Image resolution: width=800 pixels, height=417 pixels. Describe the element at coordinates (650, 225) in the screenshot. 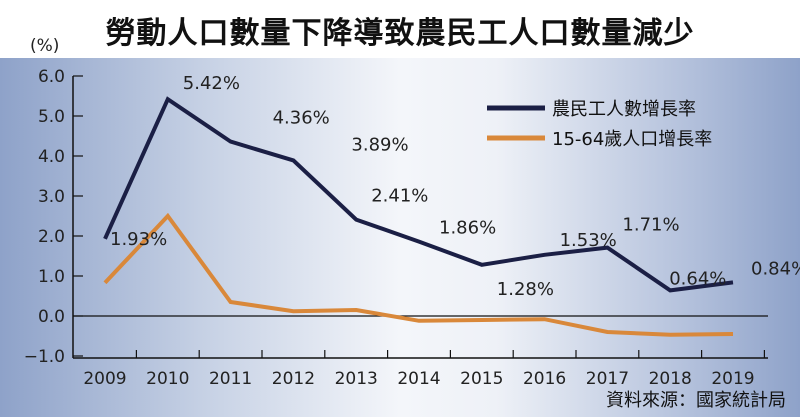

I see `data-label: 1.71%` at that location.